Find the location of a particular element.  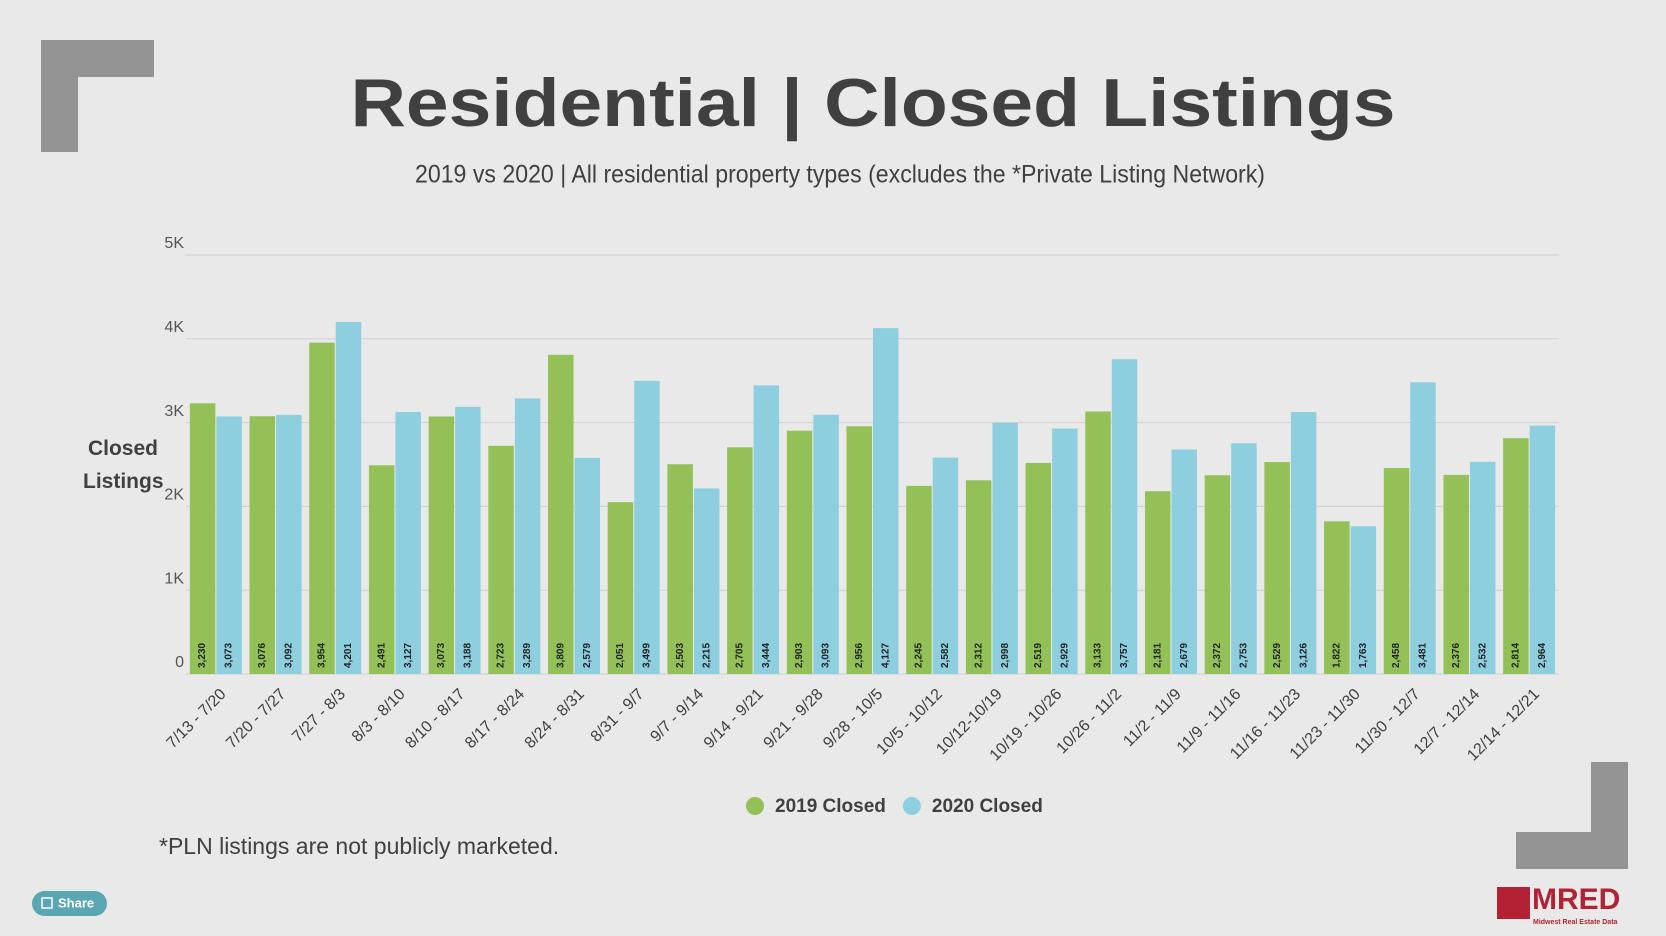

logo: MRED Midwest Real Estate Data is located at coordinates (1558, 904).